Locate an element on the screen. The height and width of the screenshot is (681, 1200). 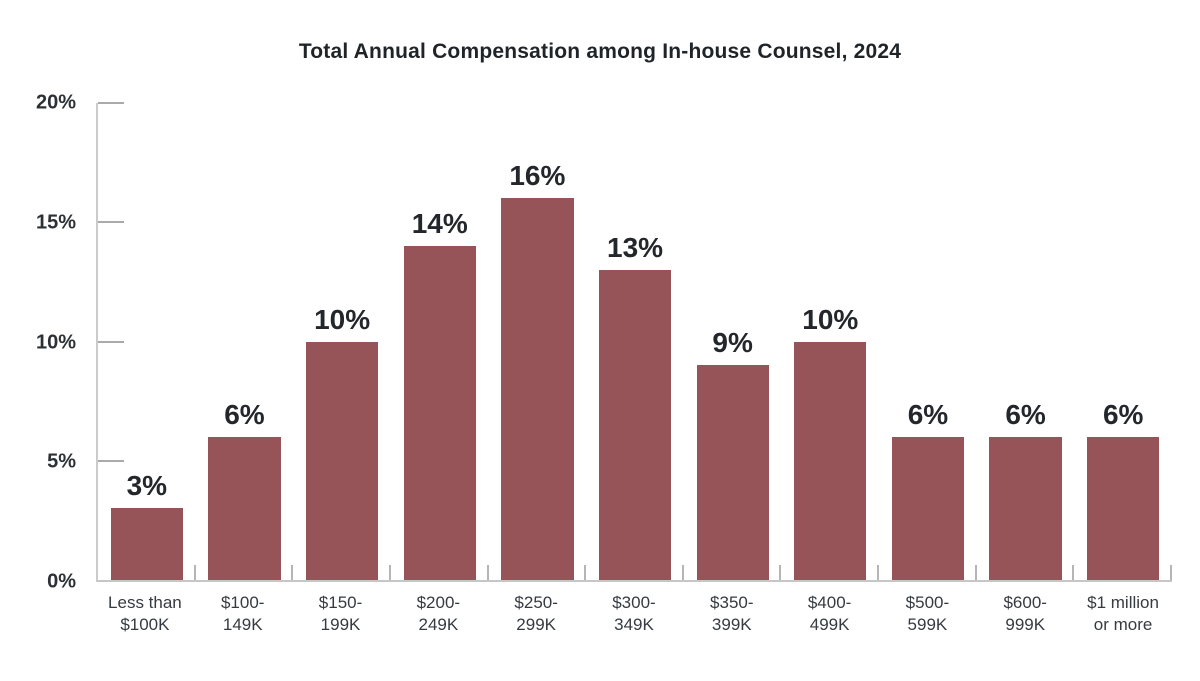
bar-value-label: 3% is located at coordinates (147, 486).